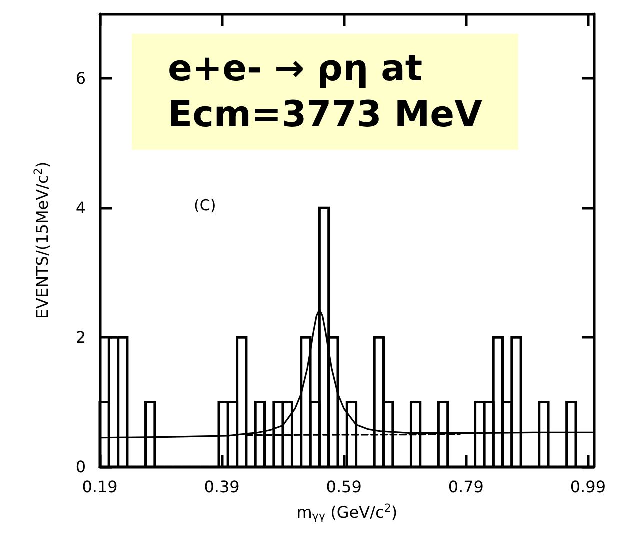 The image size is (617, 544). What do you see at coordinates (81, 338) in the screenshot?
I see `y-tick-label: 2` at bounding box center [81, 338].